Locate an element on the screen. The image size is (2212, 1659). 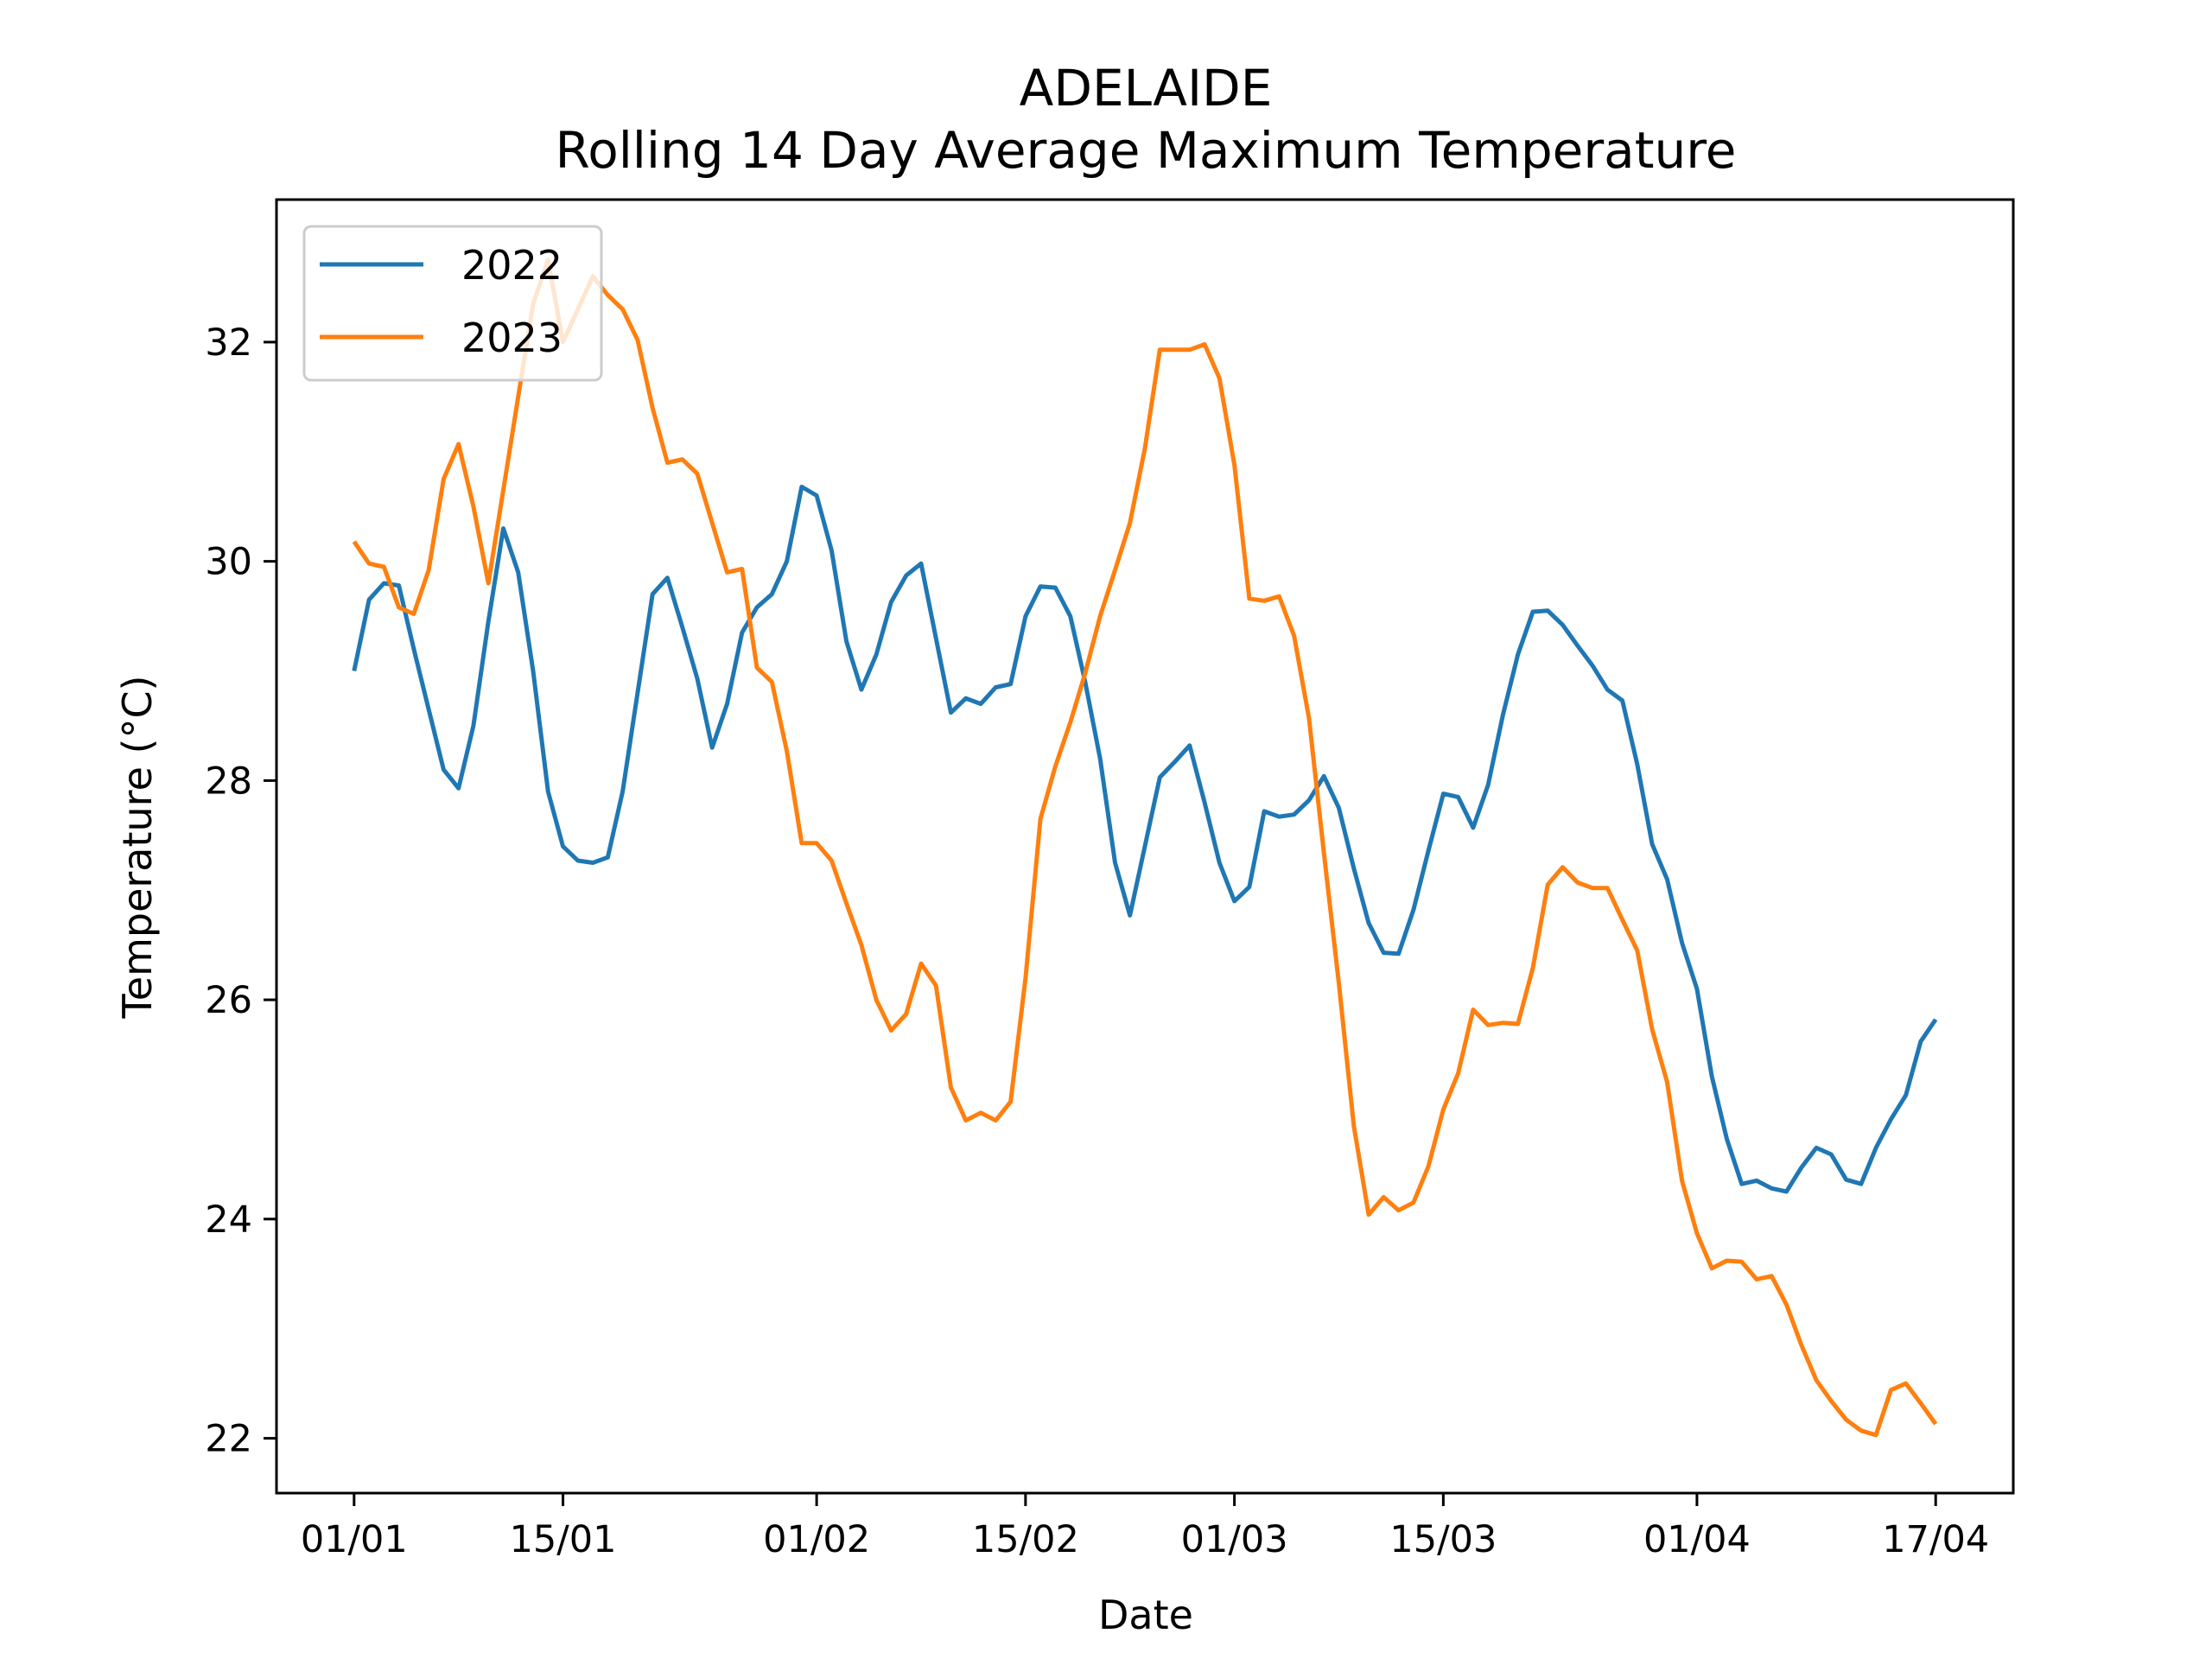
x-tick-label: 01/01 is located at coordinates (354, 1539).